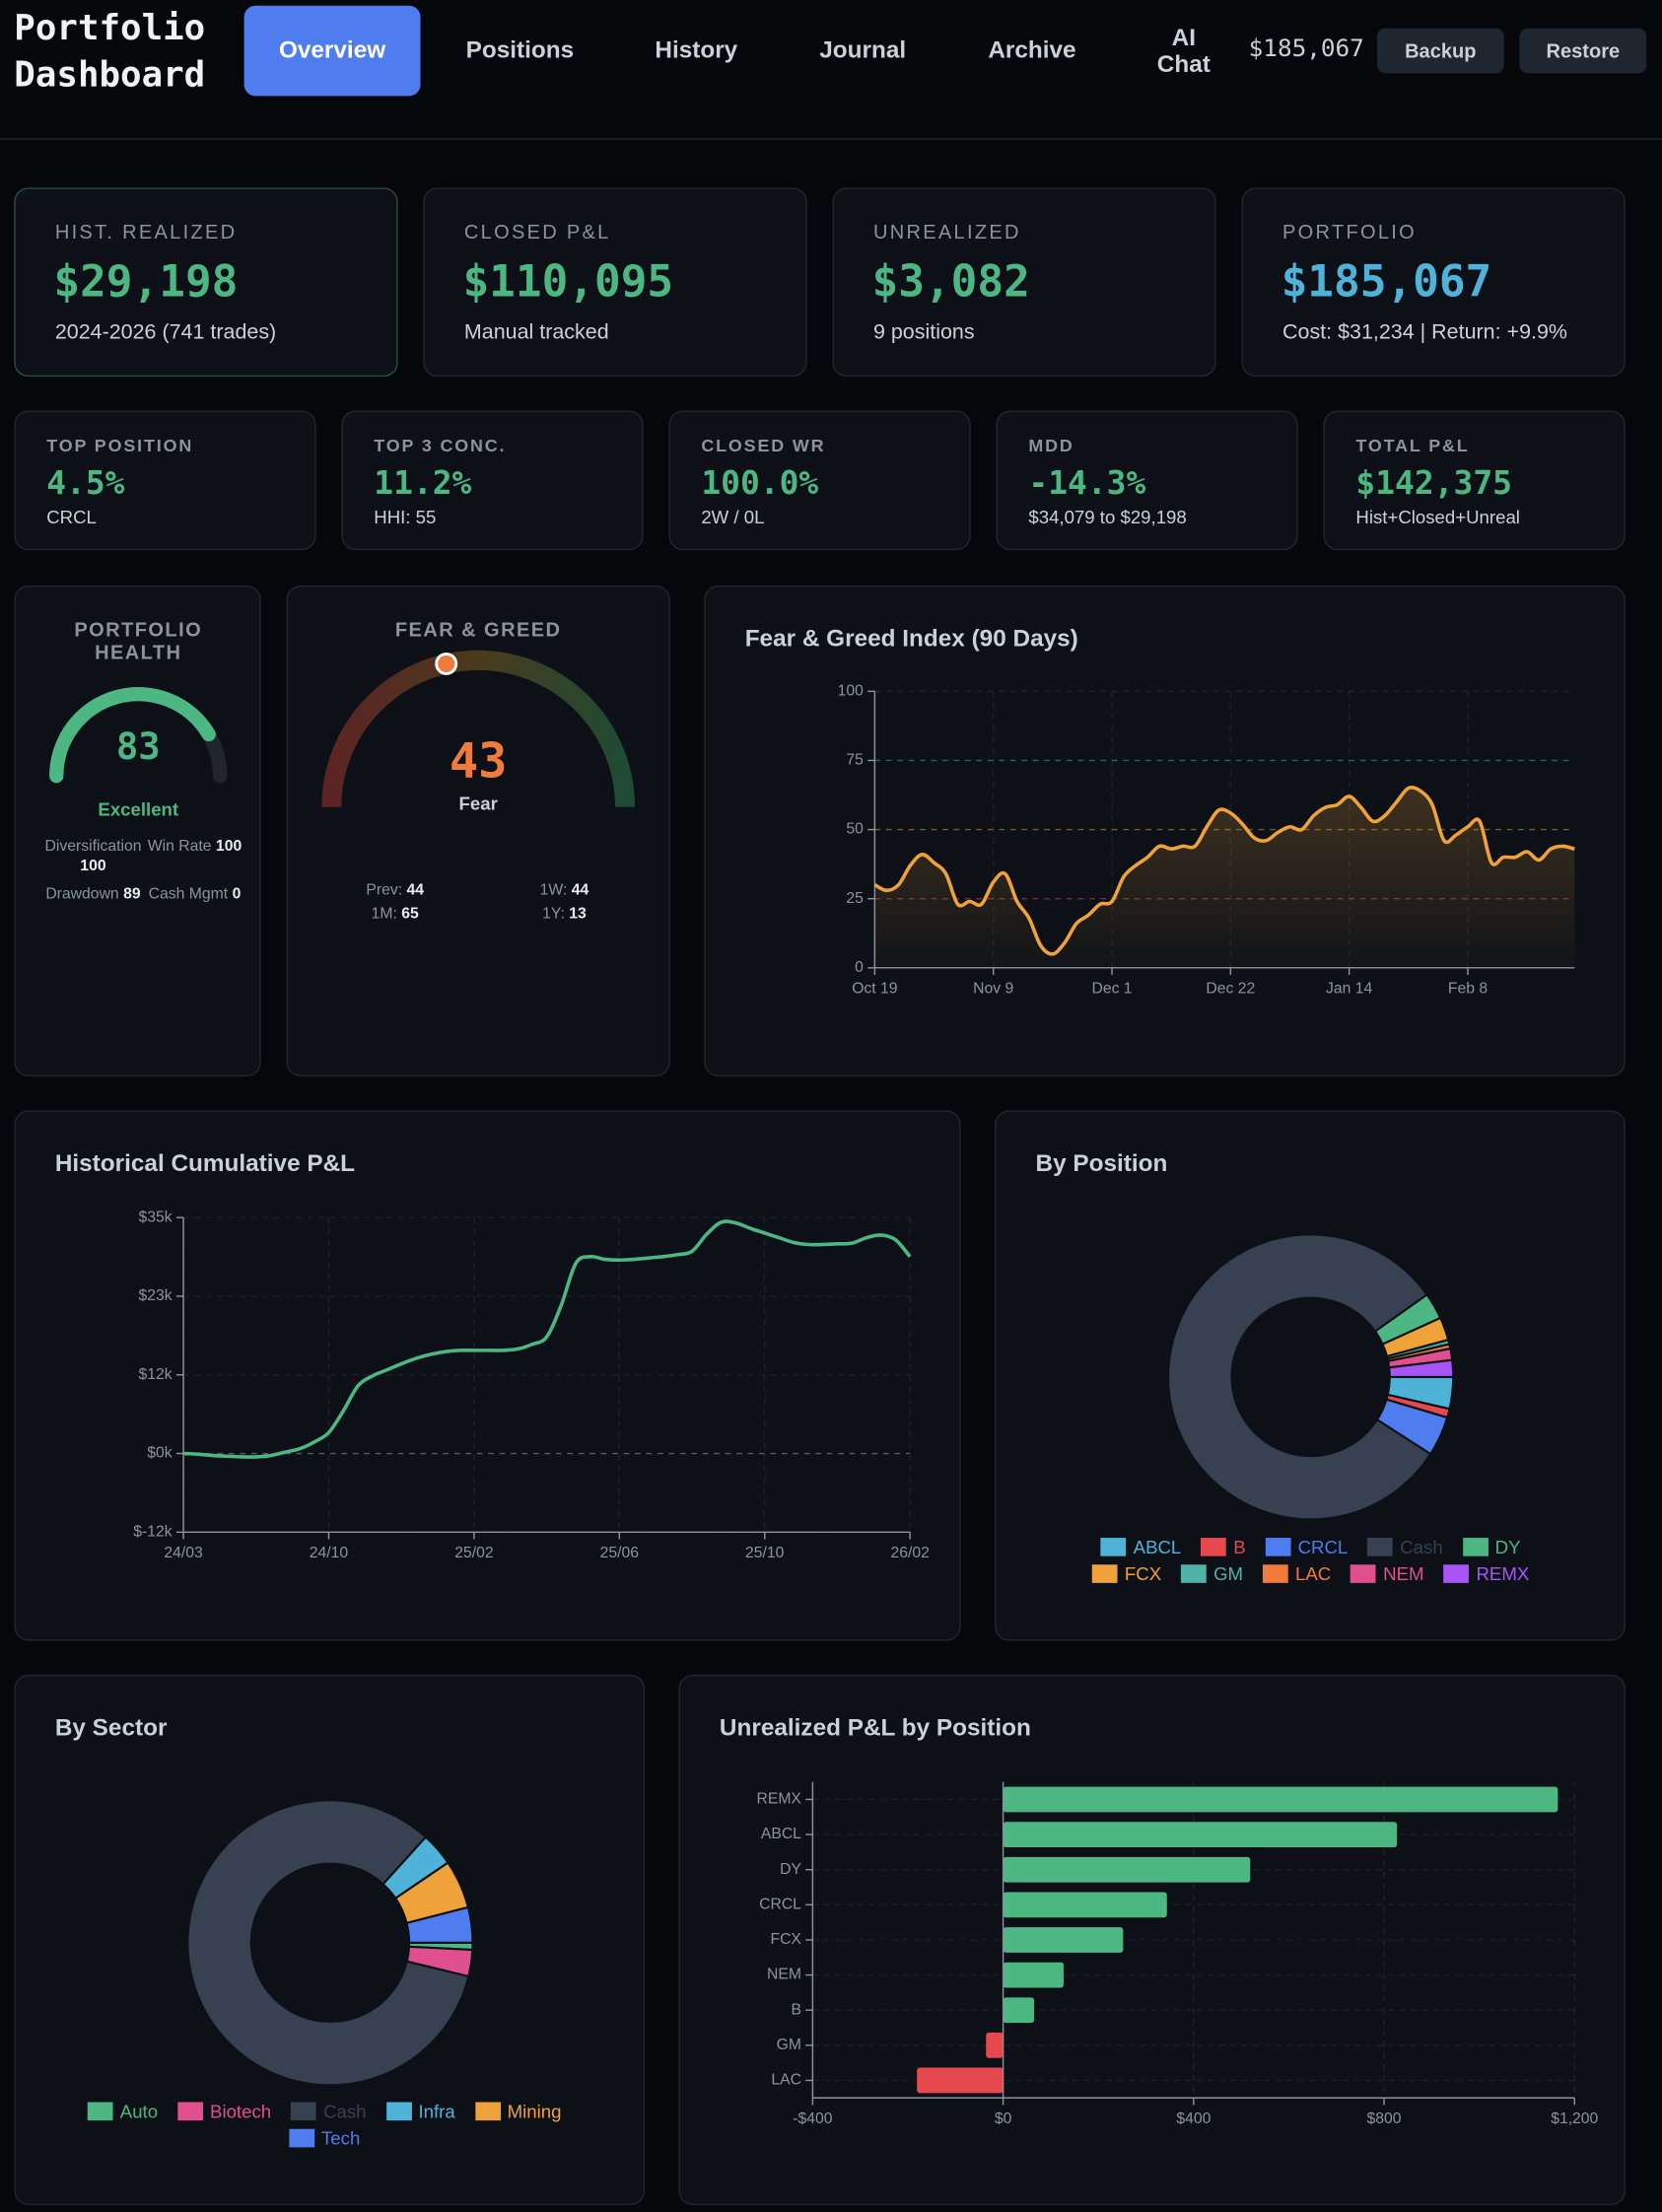  I want to click on chart-title: Unrealized P&L by Position, so click(875, 1728).